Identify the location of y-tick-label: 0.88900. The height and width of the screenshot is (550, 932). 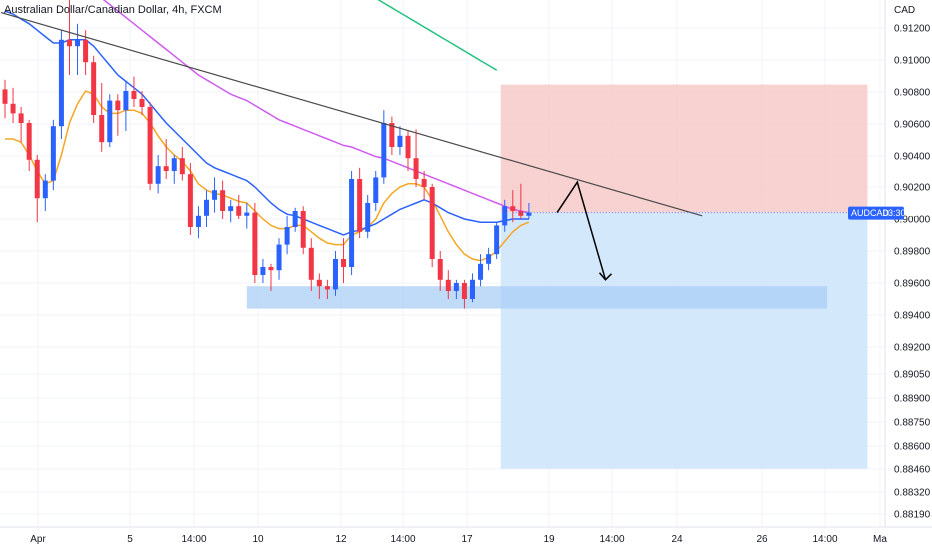
(912, 399).